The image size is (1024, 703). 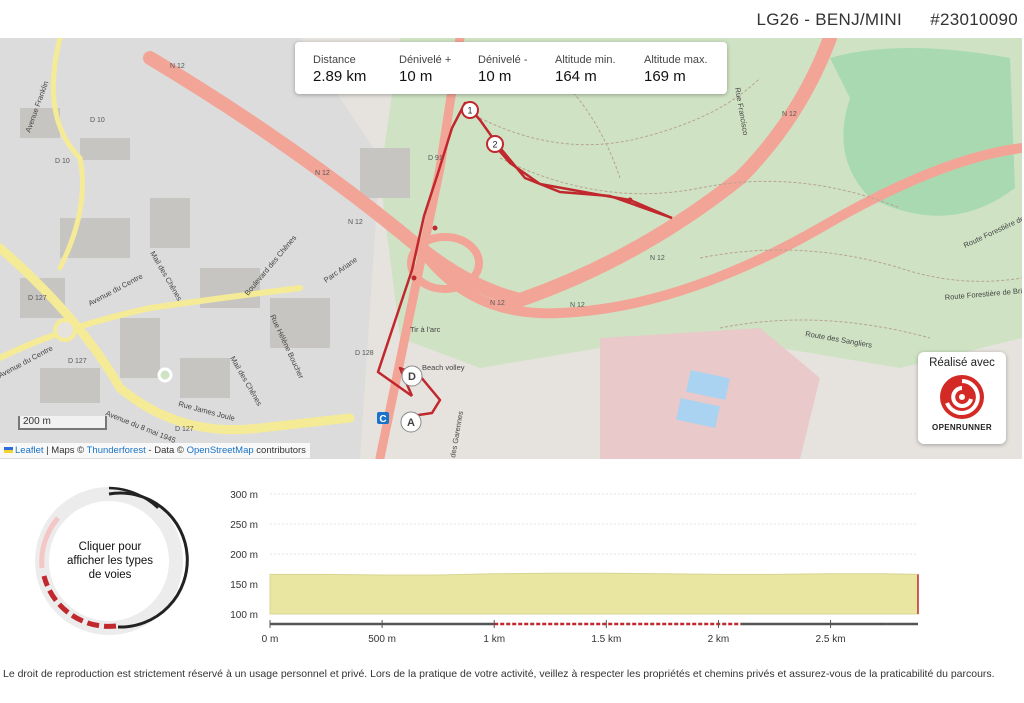 I want to click on thunderforest-link: Thunderforest, so click(x=116, y=450).